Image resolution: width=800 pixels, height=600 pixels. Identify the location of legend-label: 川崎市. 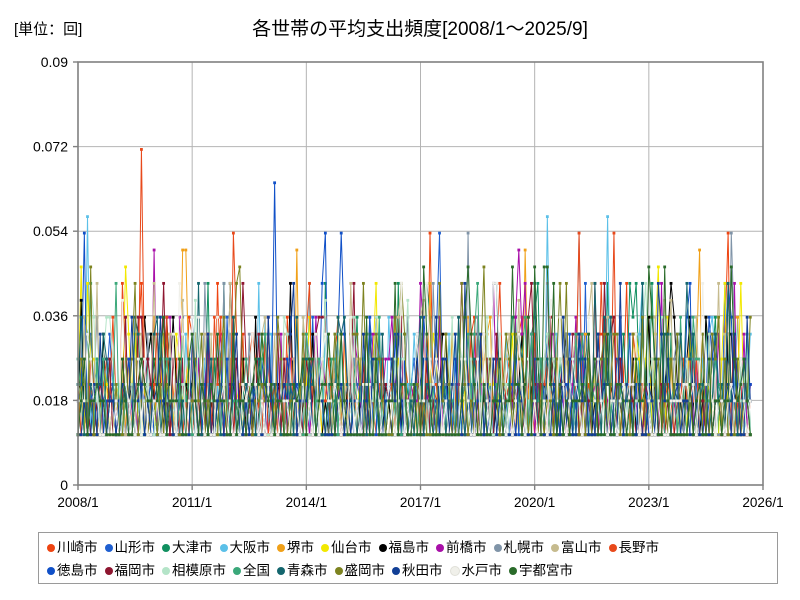
(77, 547).